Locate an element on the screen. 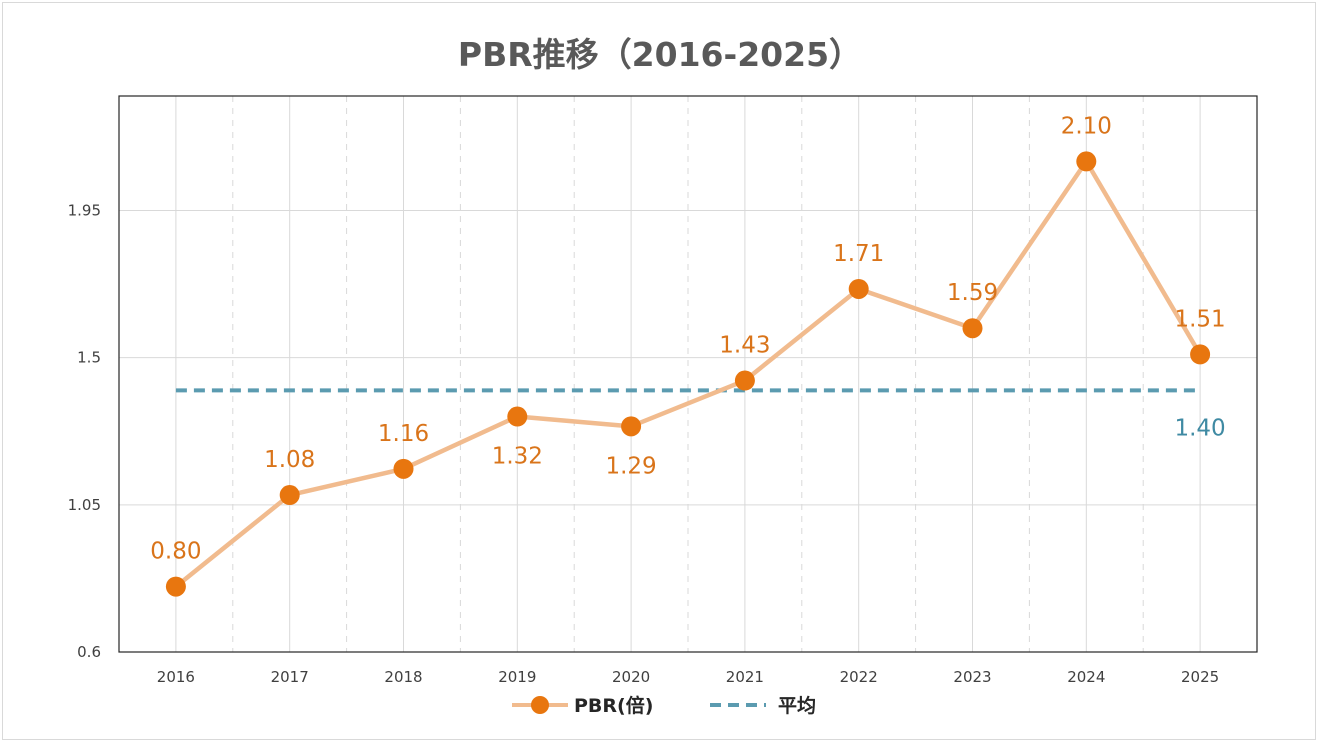 The image size is (1320, 744). pbr-data-label: 1.59 is located at coordinates (972, 293).